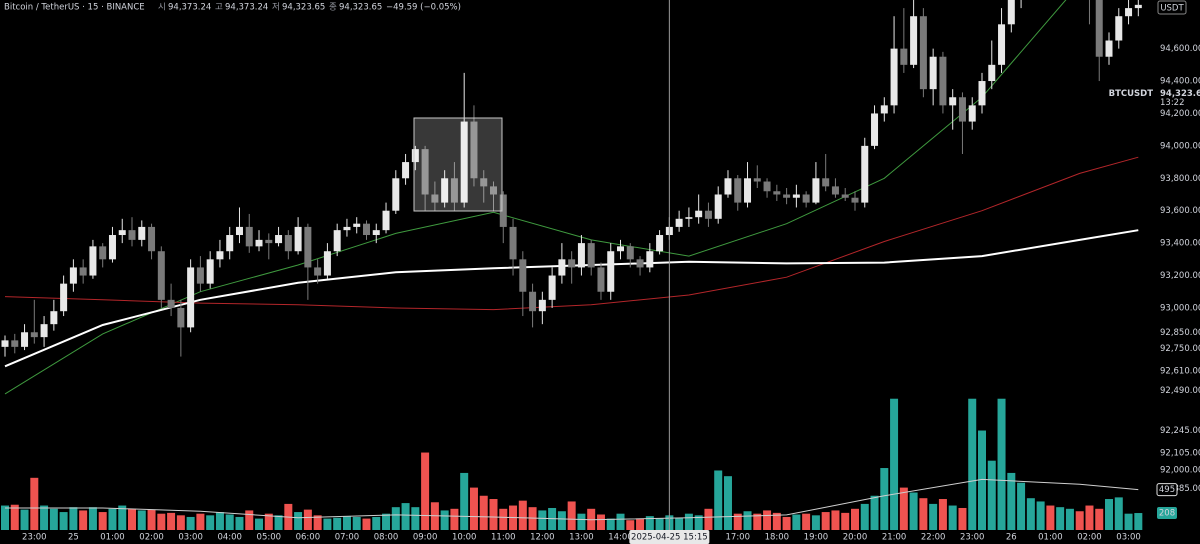  I want to click on volume-tag: 208, so click(1167, 514).